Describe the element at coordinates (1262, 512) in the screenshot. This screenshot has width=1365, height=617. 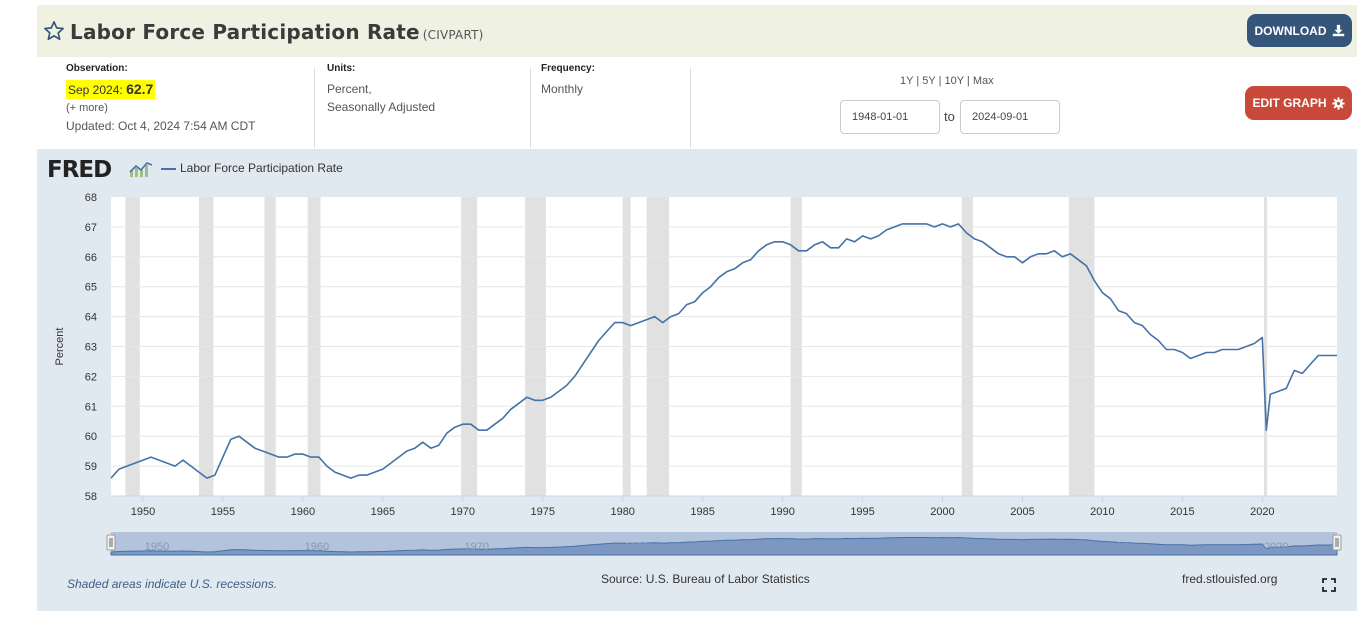
I see `x-tick-label: 2020` at that location.